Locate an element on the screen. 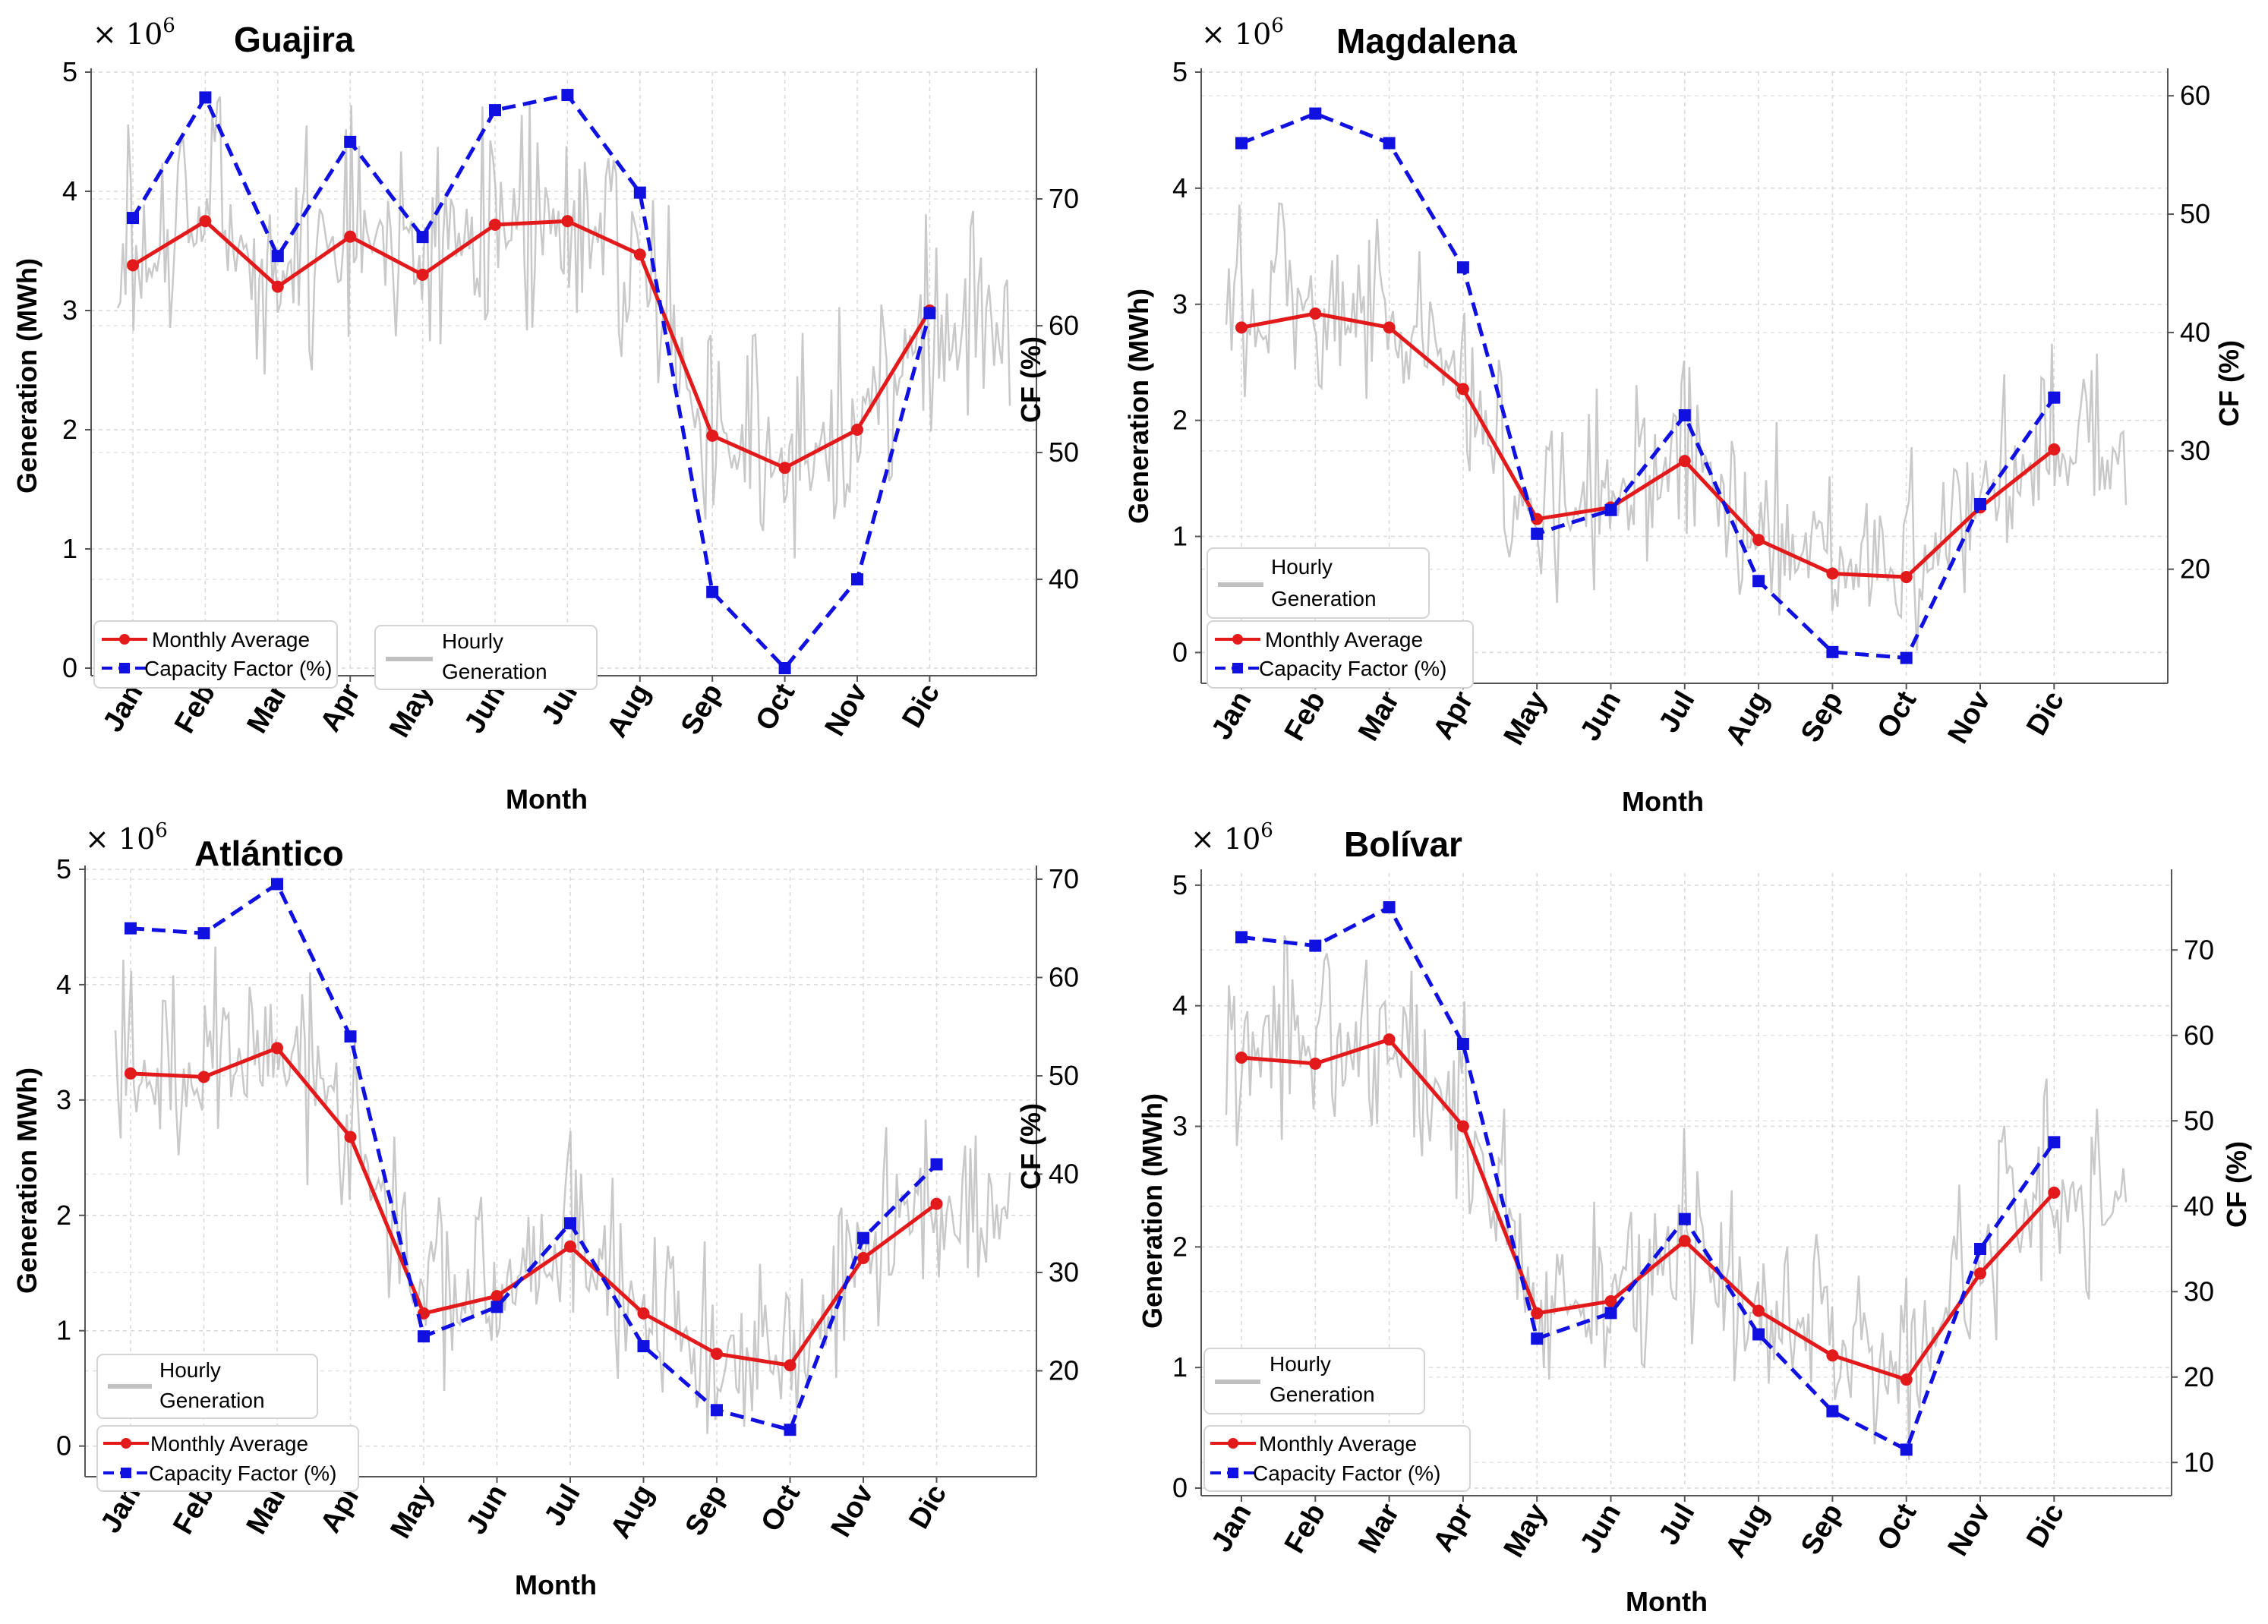  chart-title: Bolívar is located at coordinates (1403, 845).